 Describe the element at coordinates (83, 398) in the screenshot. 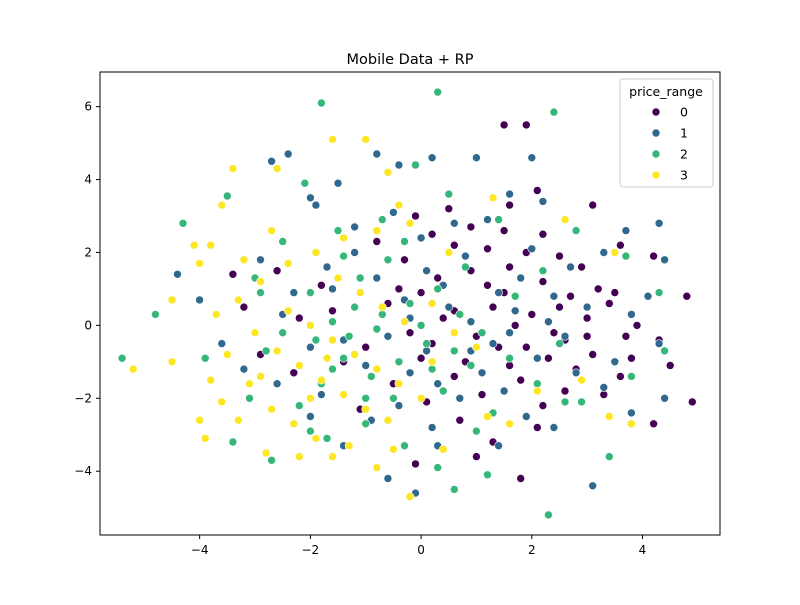

I see `y-tick-label: −2` at that location.